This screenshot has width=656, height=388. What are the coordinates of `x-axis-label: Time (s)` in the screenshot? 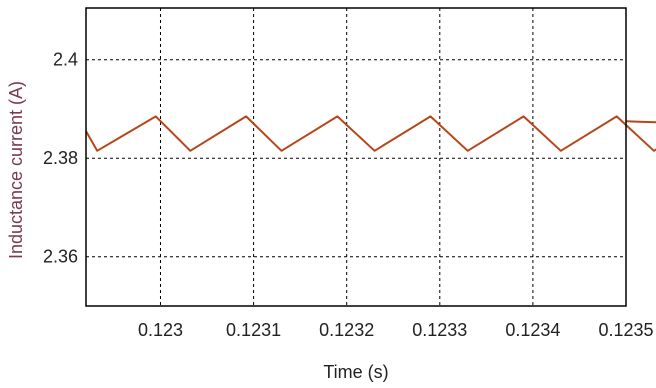 It's located at (355, 372).